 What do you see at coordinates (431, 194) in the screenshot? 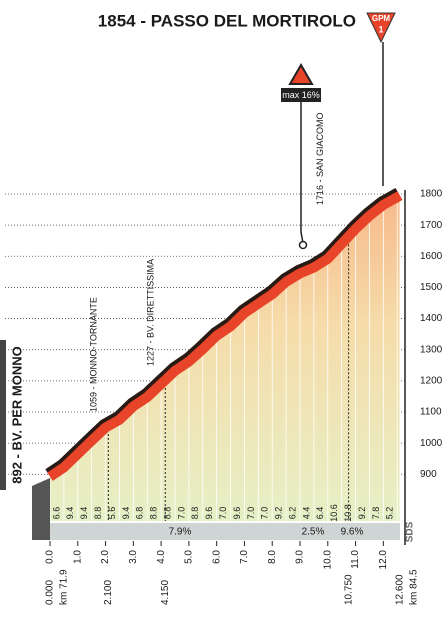
I see `y-tick-label: 1800` at bounding box center [431, 194].